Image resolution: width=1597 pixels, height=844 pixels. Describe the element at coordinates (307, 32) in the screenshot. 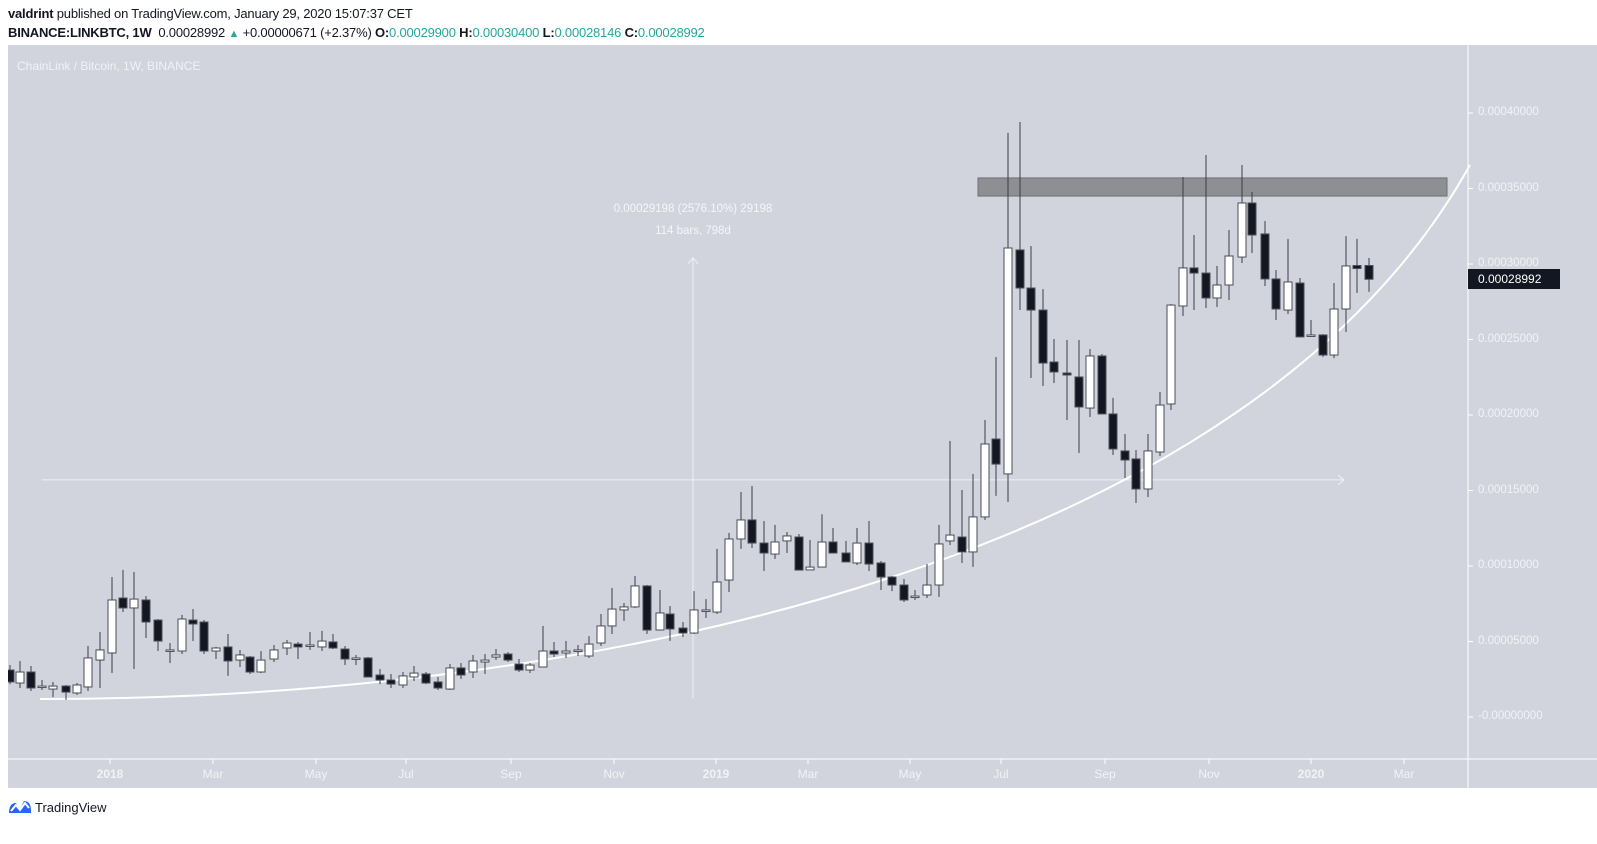

I see `price-change: +0.00000671 (+2.37%)` at that location.